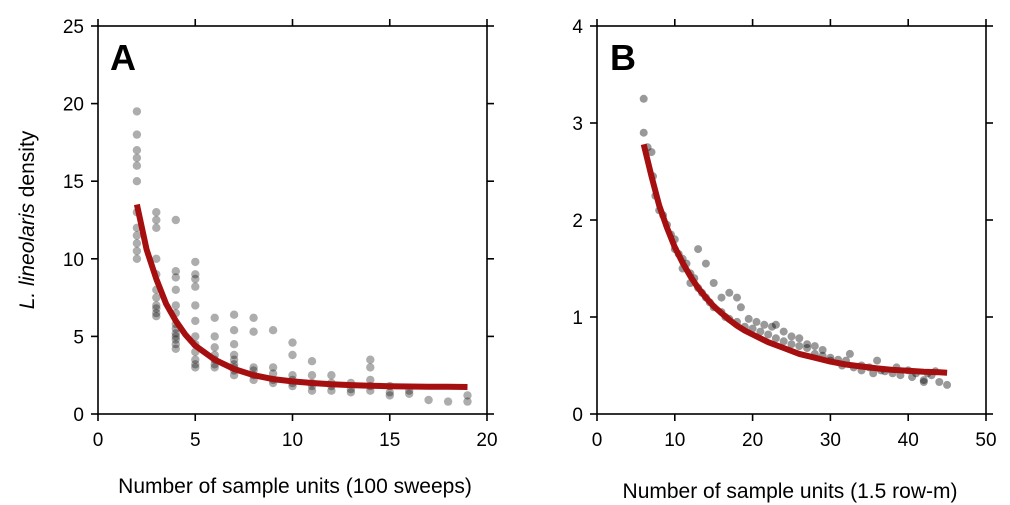 This screenshot has width=1010, height=505. Describe the element at coordinates (300, 296) in the screenshot. I see `panel-a-fit-line` at that location.